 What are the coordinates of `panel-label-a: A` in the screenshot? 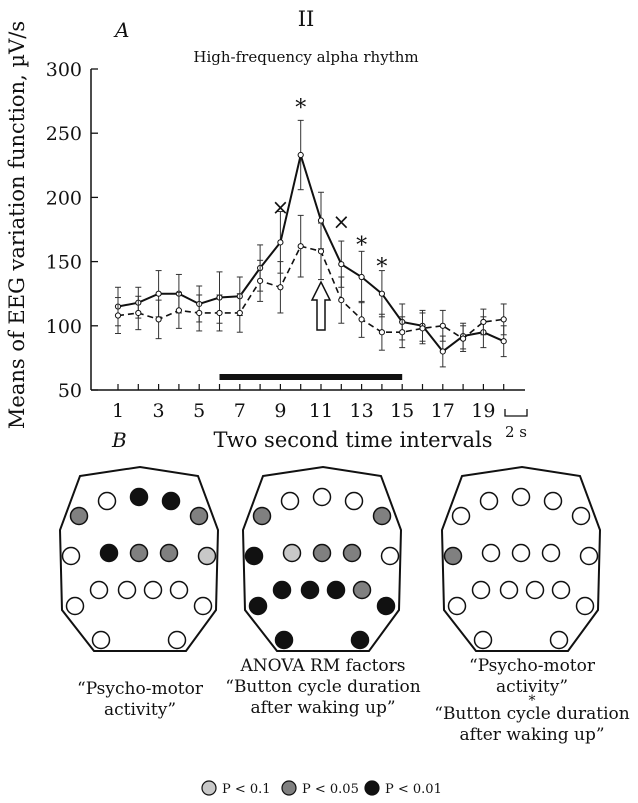 It's located at (121, 30).